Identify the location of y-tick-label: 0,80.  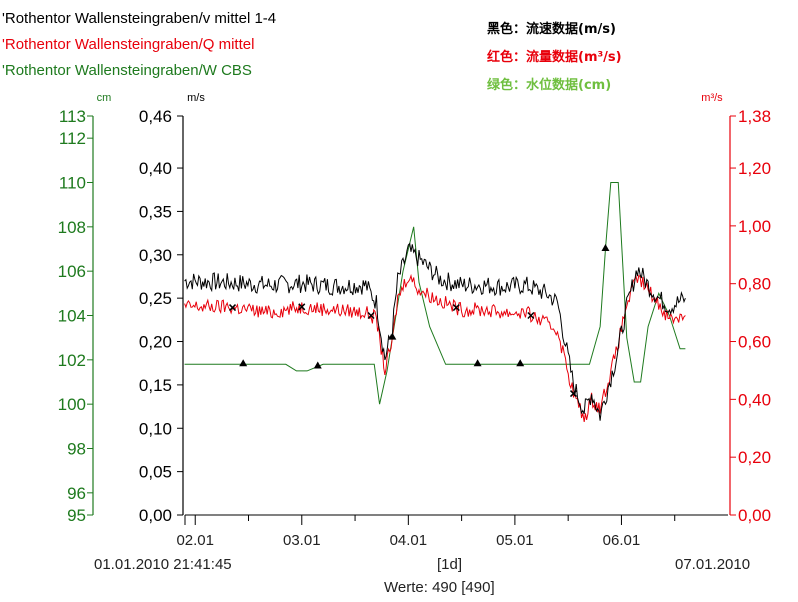
(754, 284).